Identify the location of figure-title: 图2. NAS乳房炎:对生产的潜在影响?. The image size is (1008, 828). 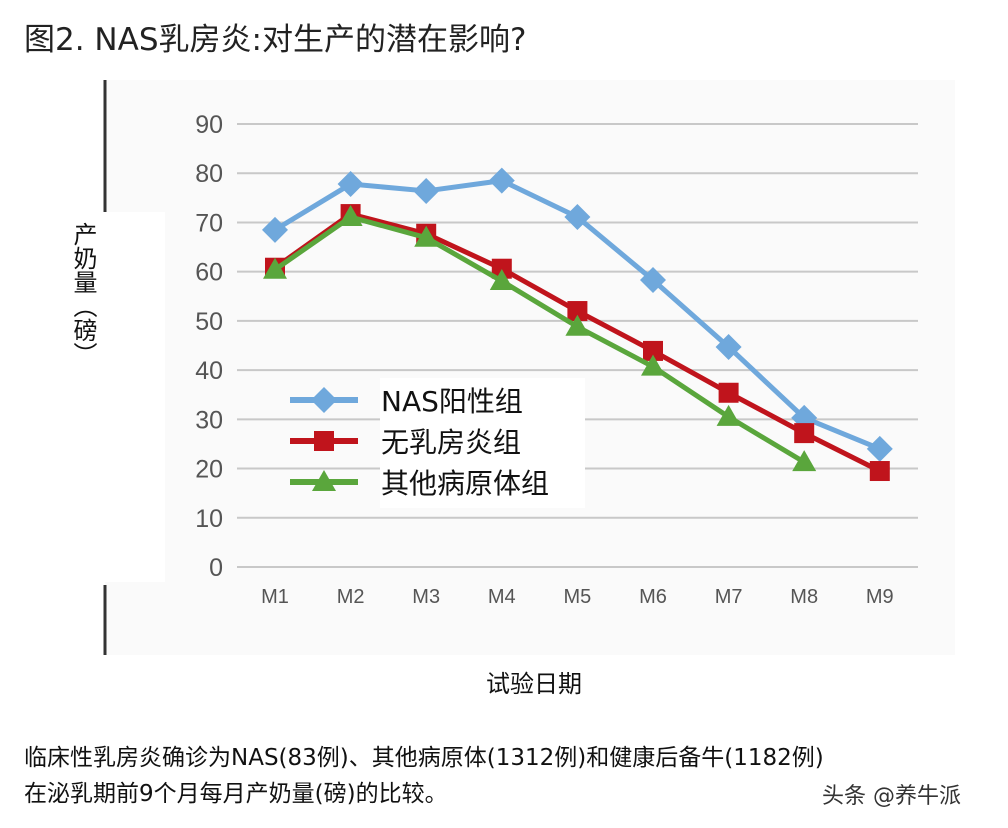
(275, 40).